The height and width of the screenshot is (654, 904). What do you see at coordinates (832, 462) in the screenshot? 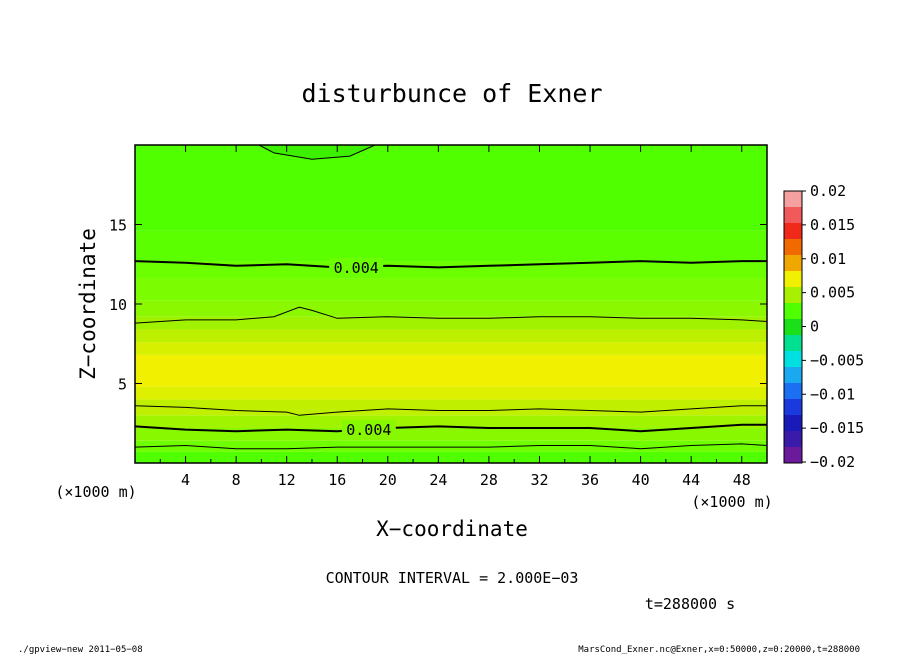
I see `colorbar-tick-label-8: −0.02` at bounding box center [832, 462].